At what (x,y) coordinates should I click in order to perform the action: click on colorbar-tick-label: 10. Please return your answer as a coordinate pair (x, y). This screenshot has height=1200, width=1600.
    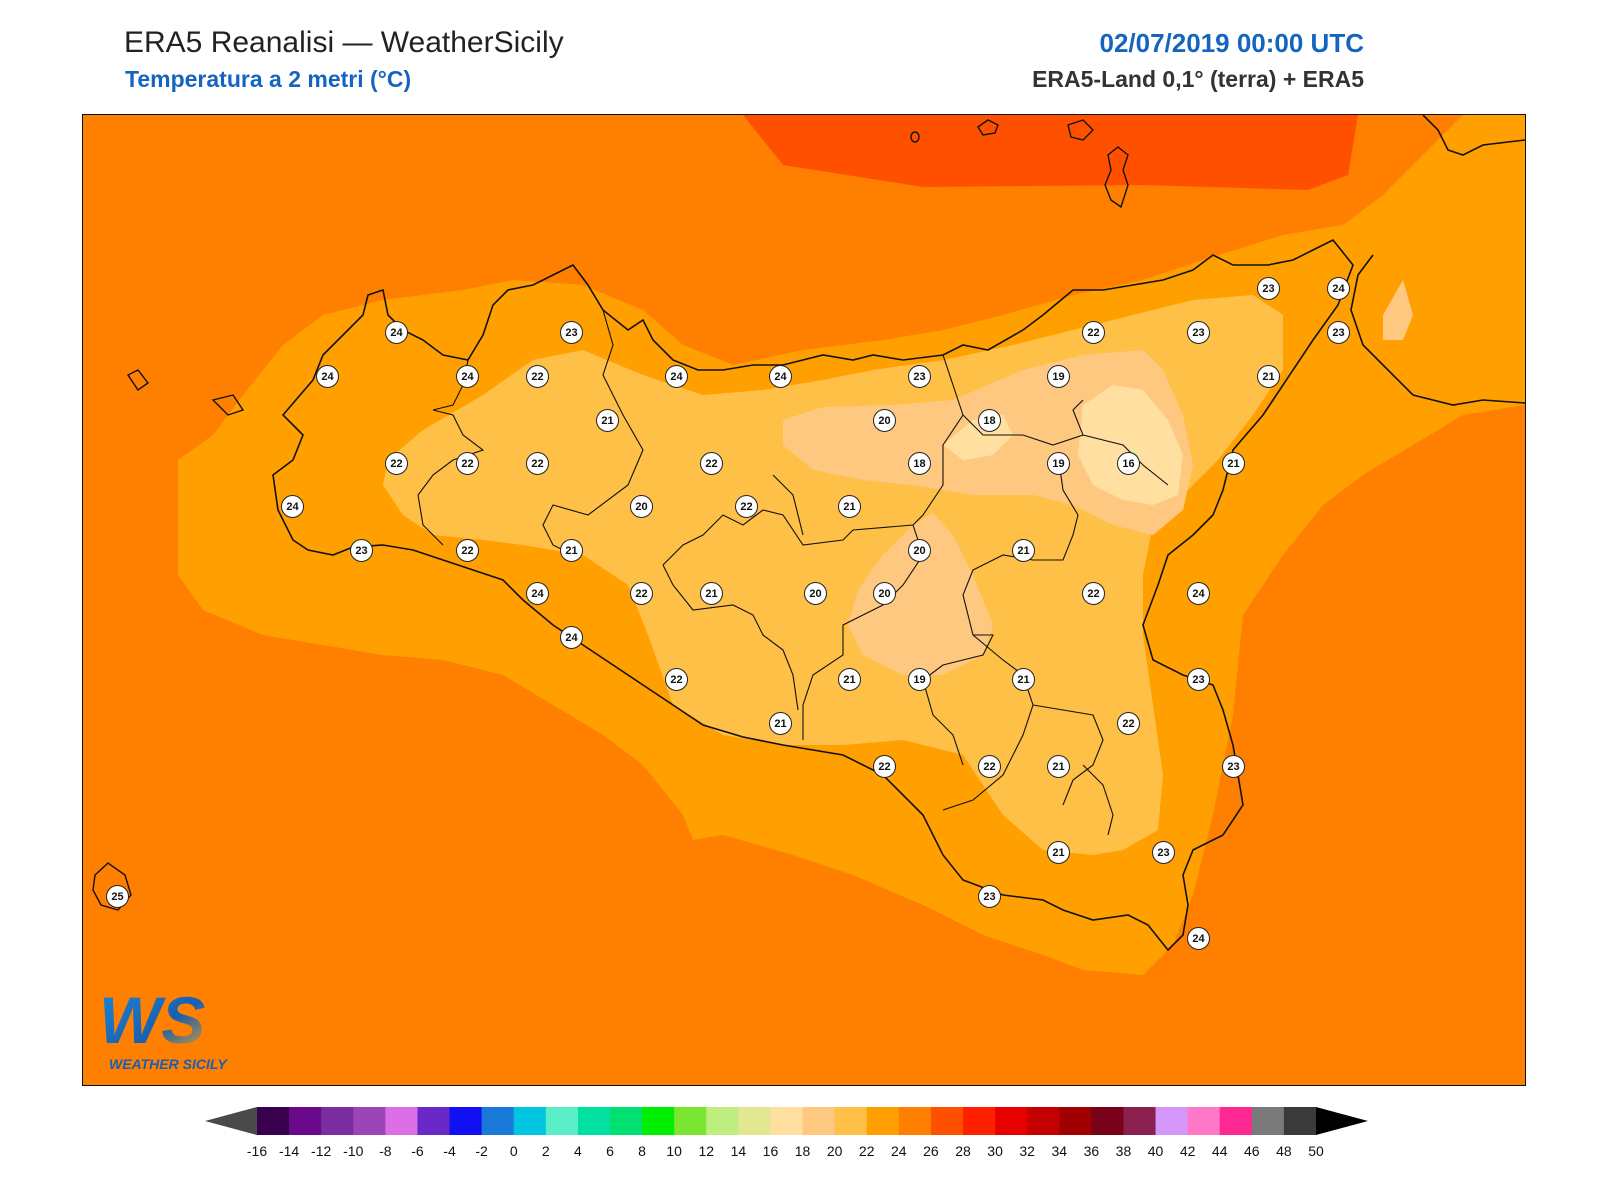
    Looking at the image, I should click on (674, 1151).